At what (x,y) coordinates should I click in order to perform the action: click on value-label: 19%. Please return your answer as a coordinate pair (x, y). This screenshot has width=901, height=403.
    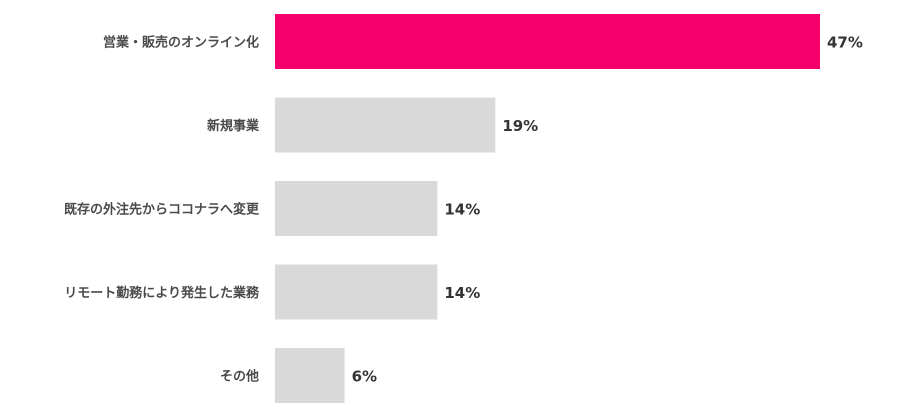
    Looking at the image, I should click on (520, 126).